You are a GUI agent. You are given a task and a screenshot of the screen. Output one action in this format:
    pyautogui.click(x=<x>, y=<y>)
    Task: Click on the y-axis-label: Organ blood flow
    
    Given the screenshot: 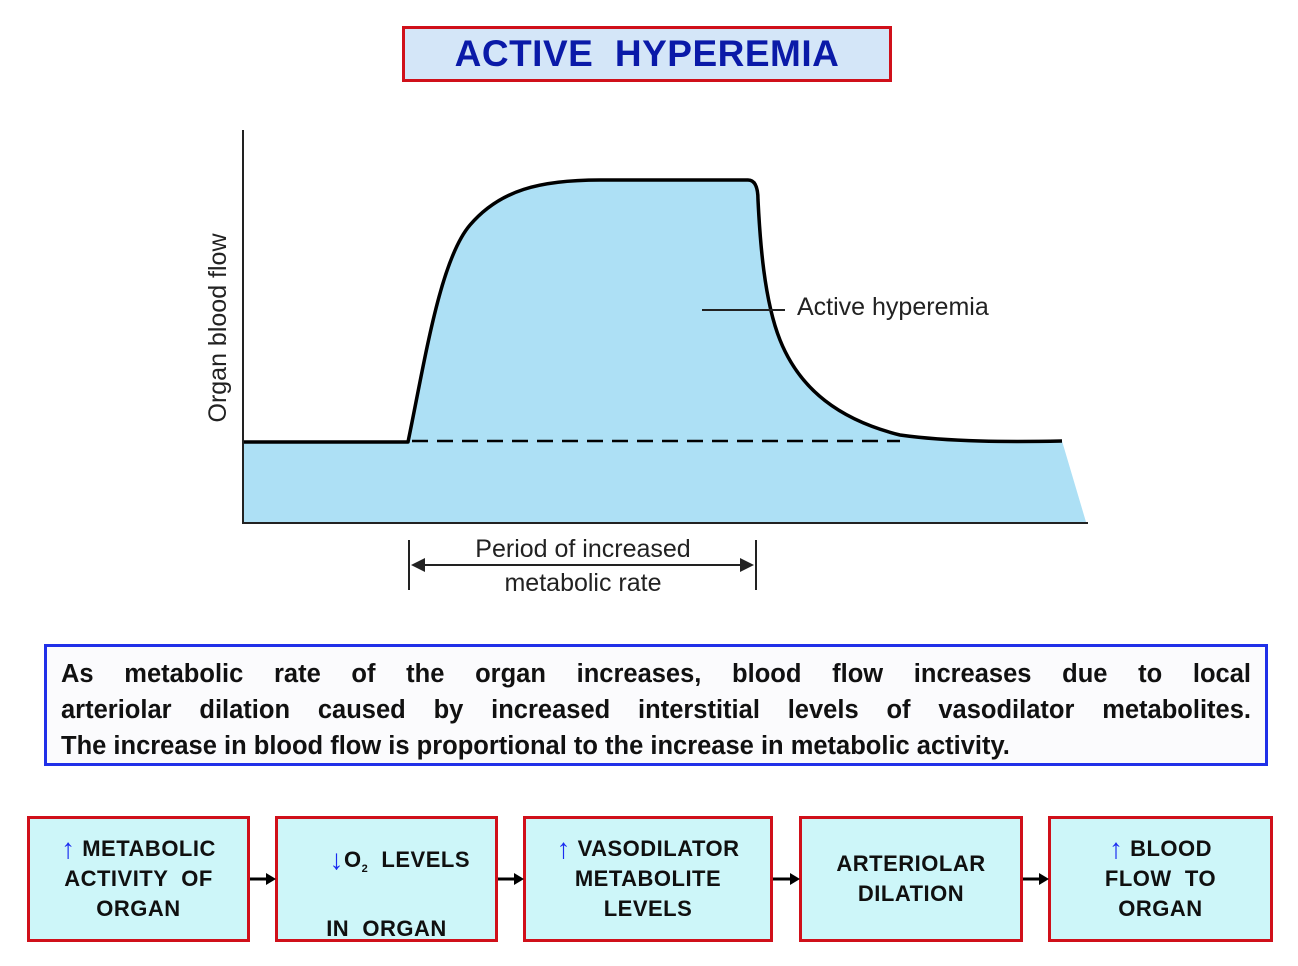 What is the action you would take?
    pyautogui.click(x=218, y=328)
    